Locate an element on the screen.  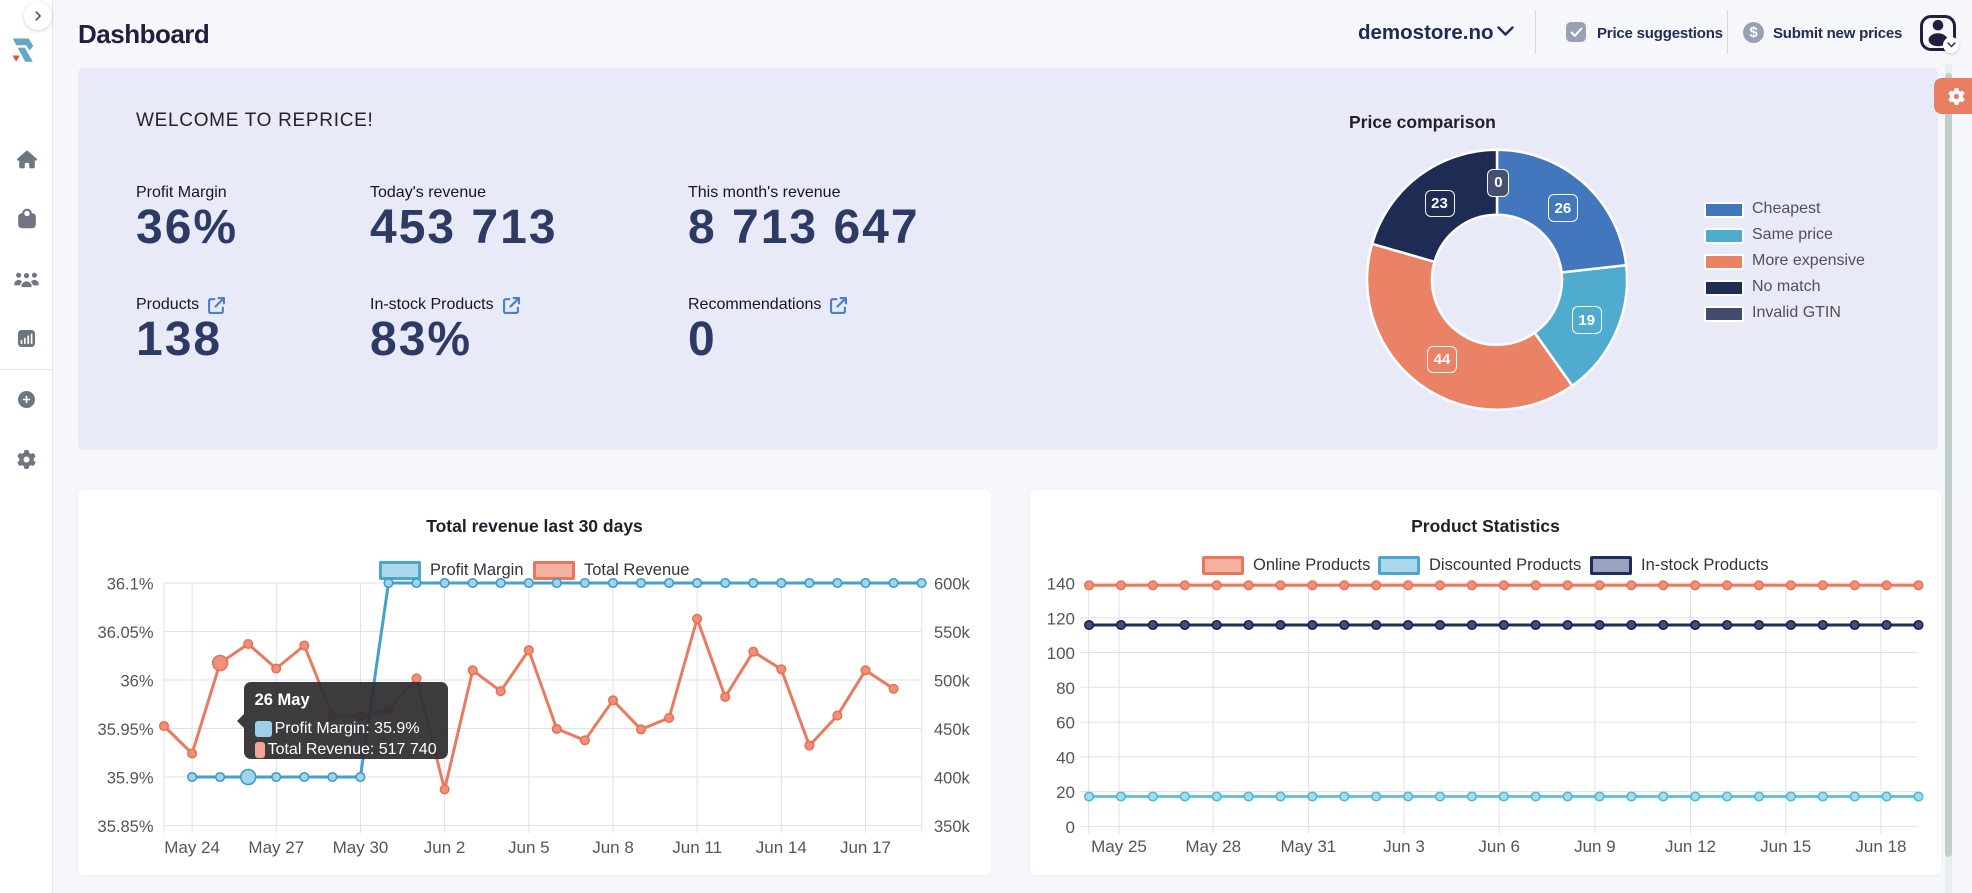
svg-text: Jun 14 is located at coordinates (781, 847).